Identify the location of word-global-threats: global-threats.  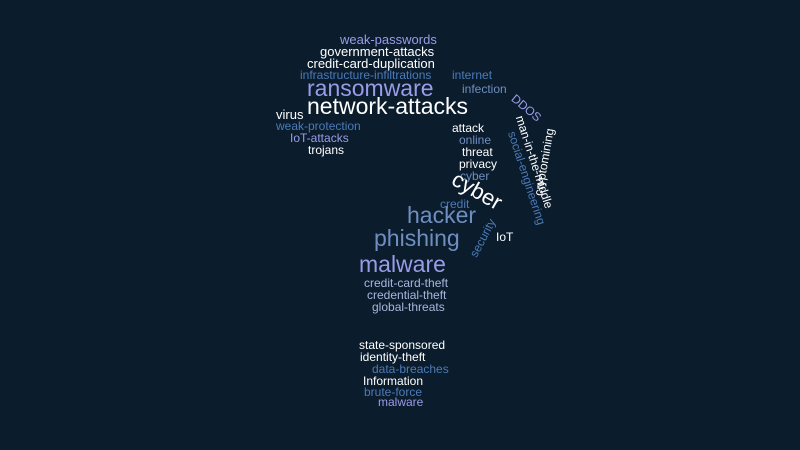
(408, 307).